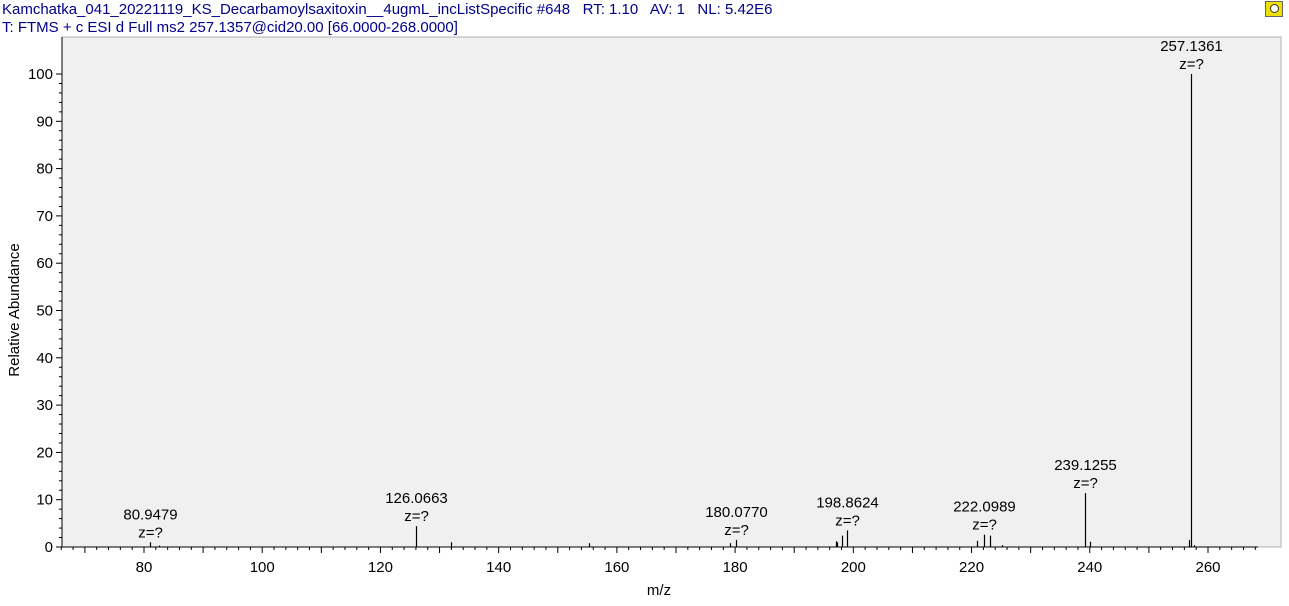  I want to click on y-tick-label: 50, so click(44, 311).